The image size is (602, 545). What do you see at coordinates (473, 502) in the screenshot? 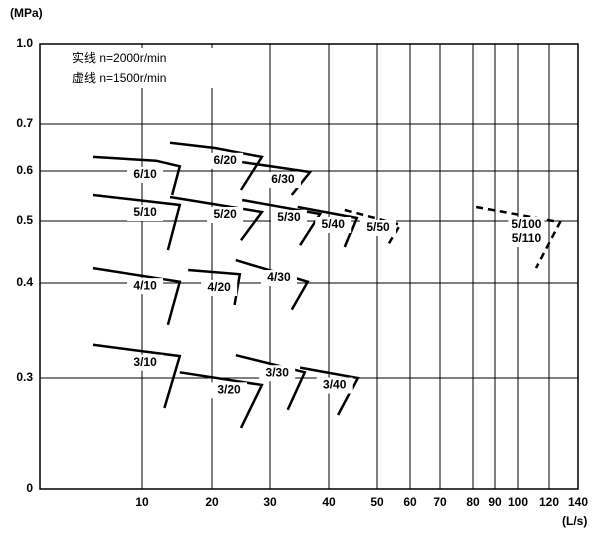
I see `x-tick-label: 80` at bounding box center [473, 502].